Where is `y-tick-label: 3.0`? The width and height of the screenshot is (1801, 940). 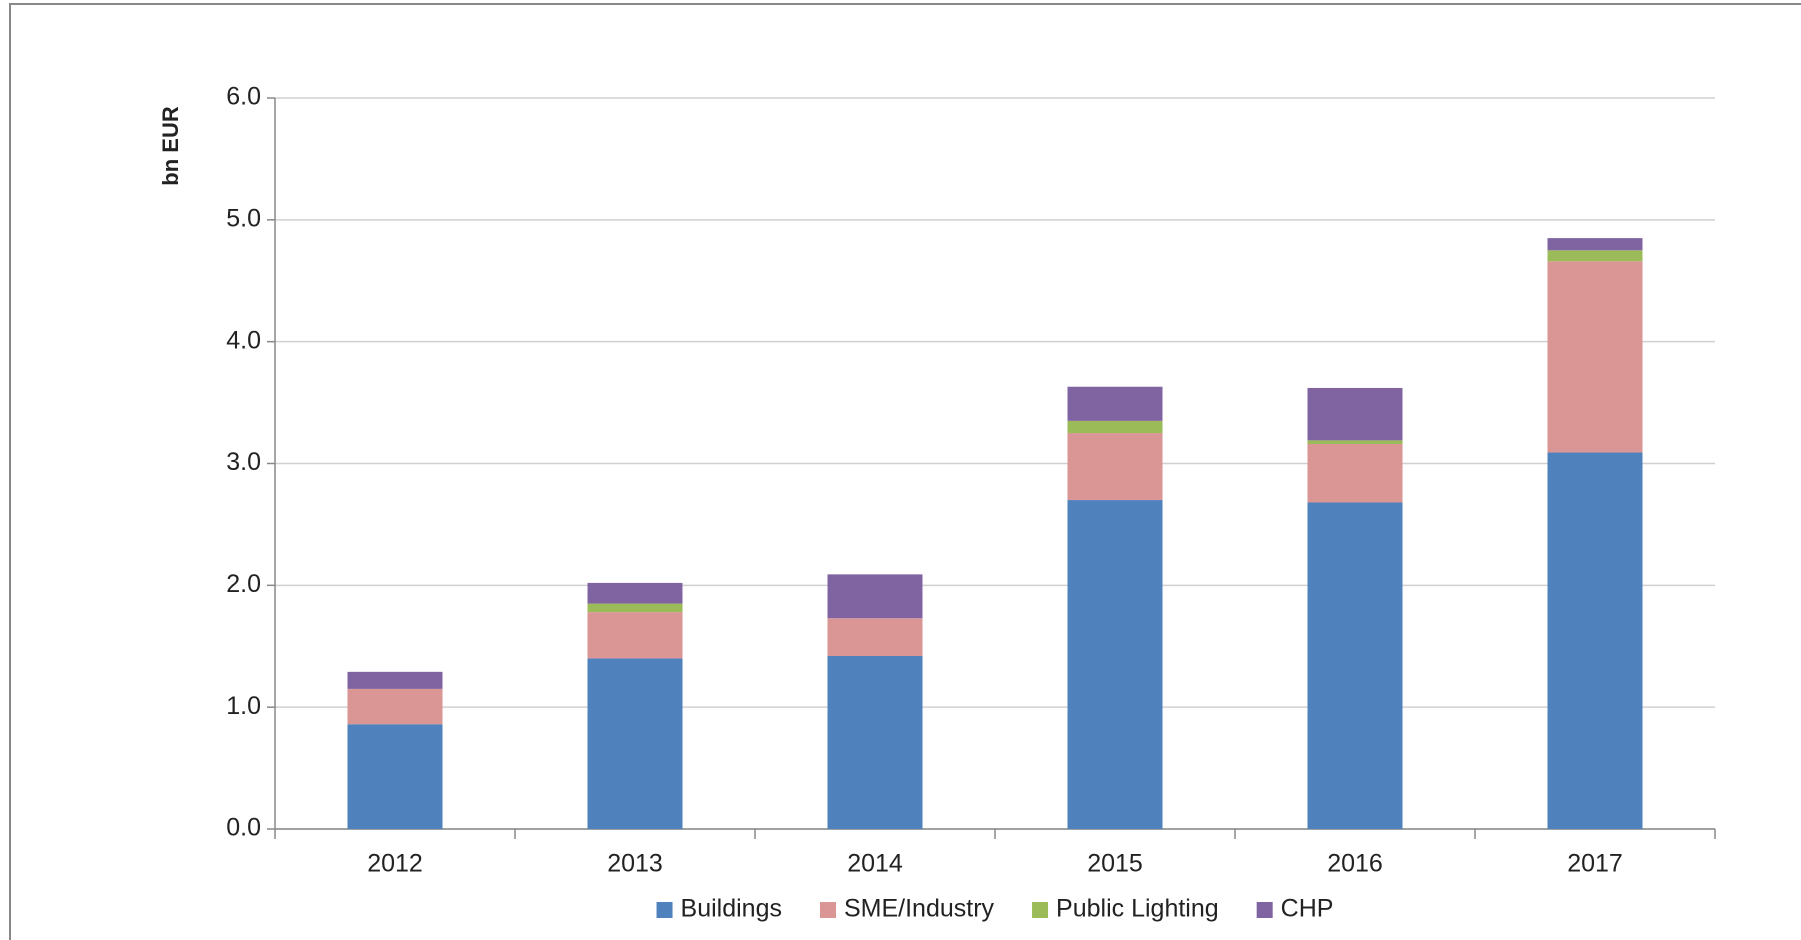
y-tick-label: 3.0 is located at coordinates (243, 462).